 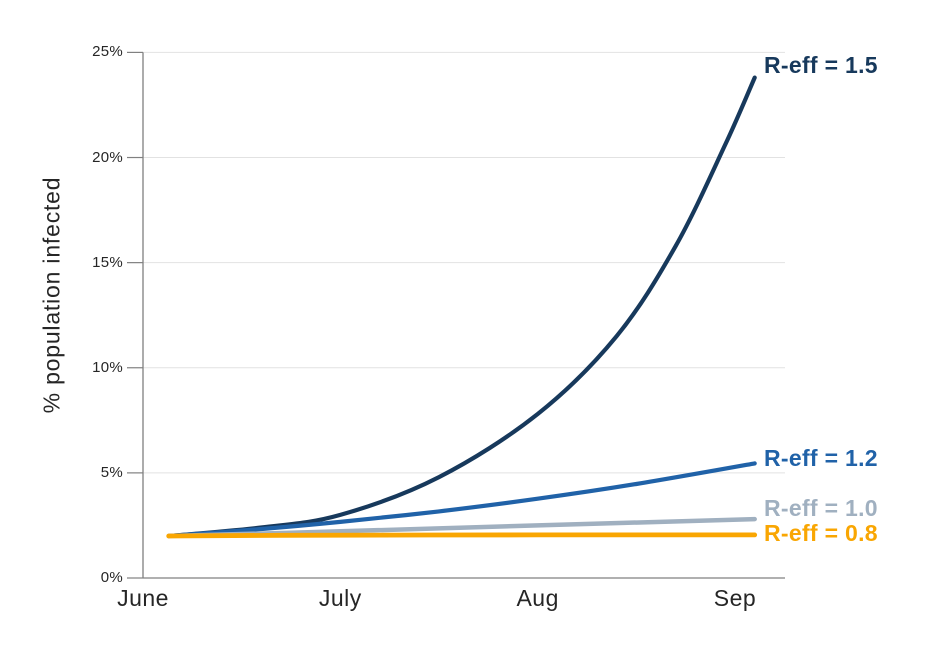 What do you see at coordinates (111, 577) in the screenshot?
I see `y-tick-label-0%: 0%` at bounding box center [111, 577].